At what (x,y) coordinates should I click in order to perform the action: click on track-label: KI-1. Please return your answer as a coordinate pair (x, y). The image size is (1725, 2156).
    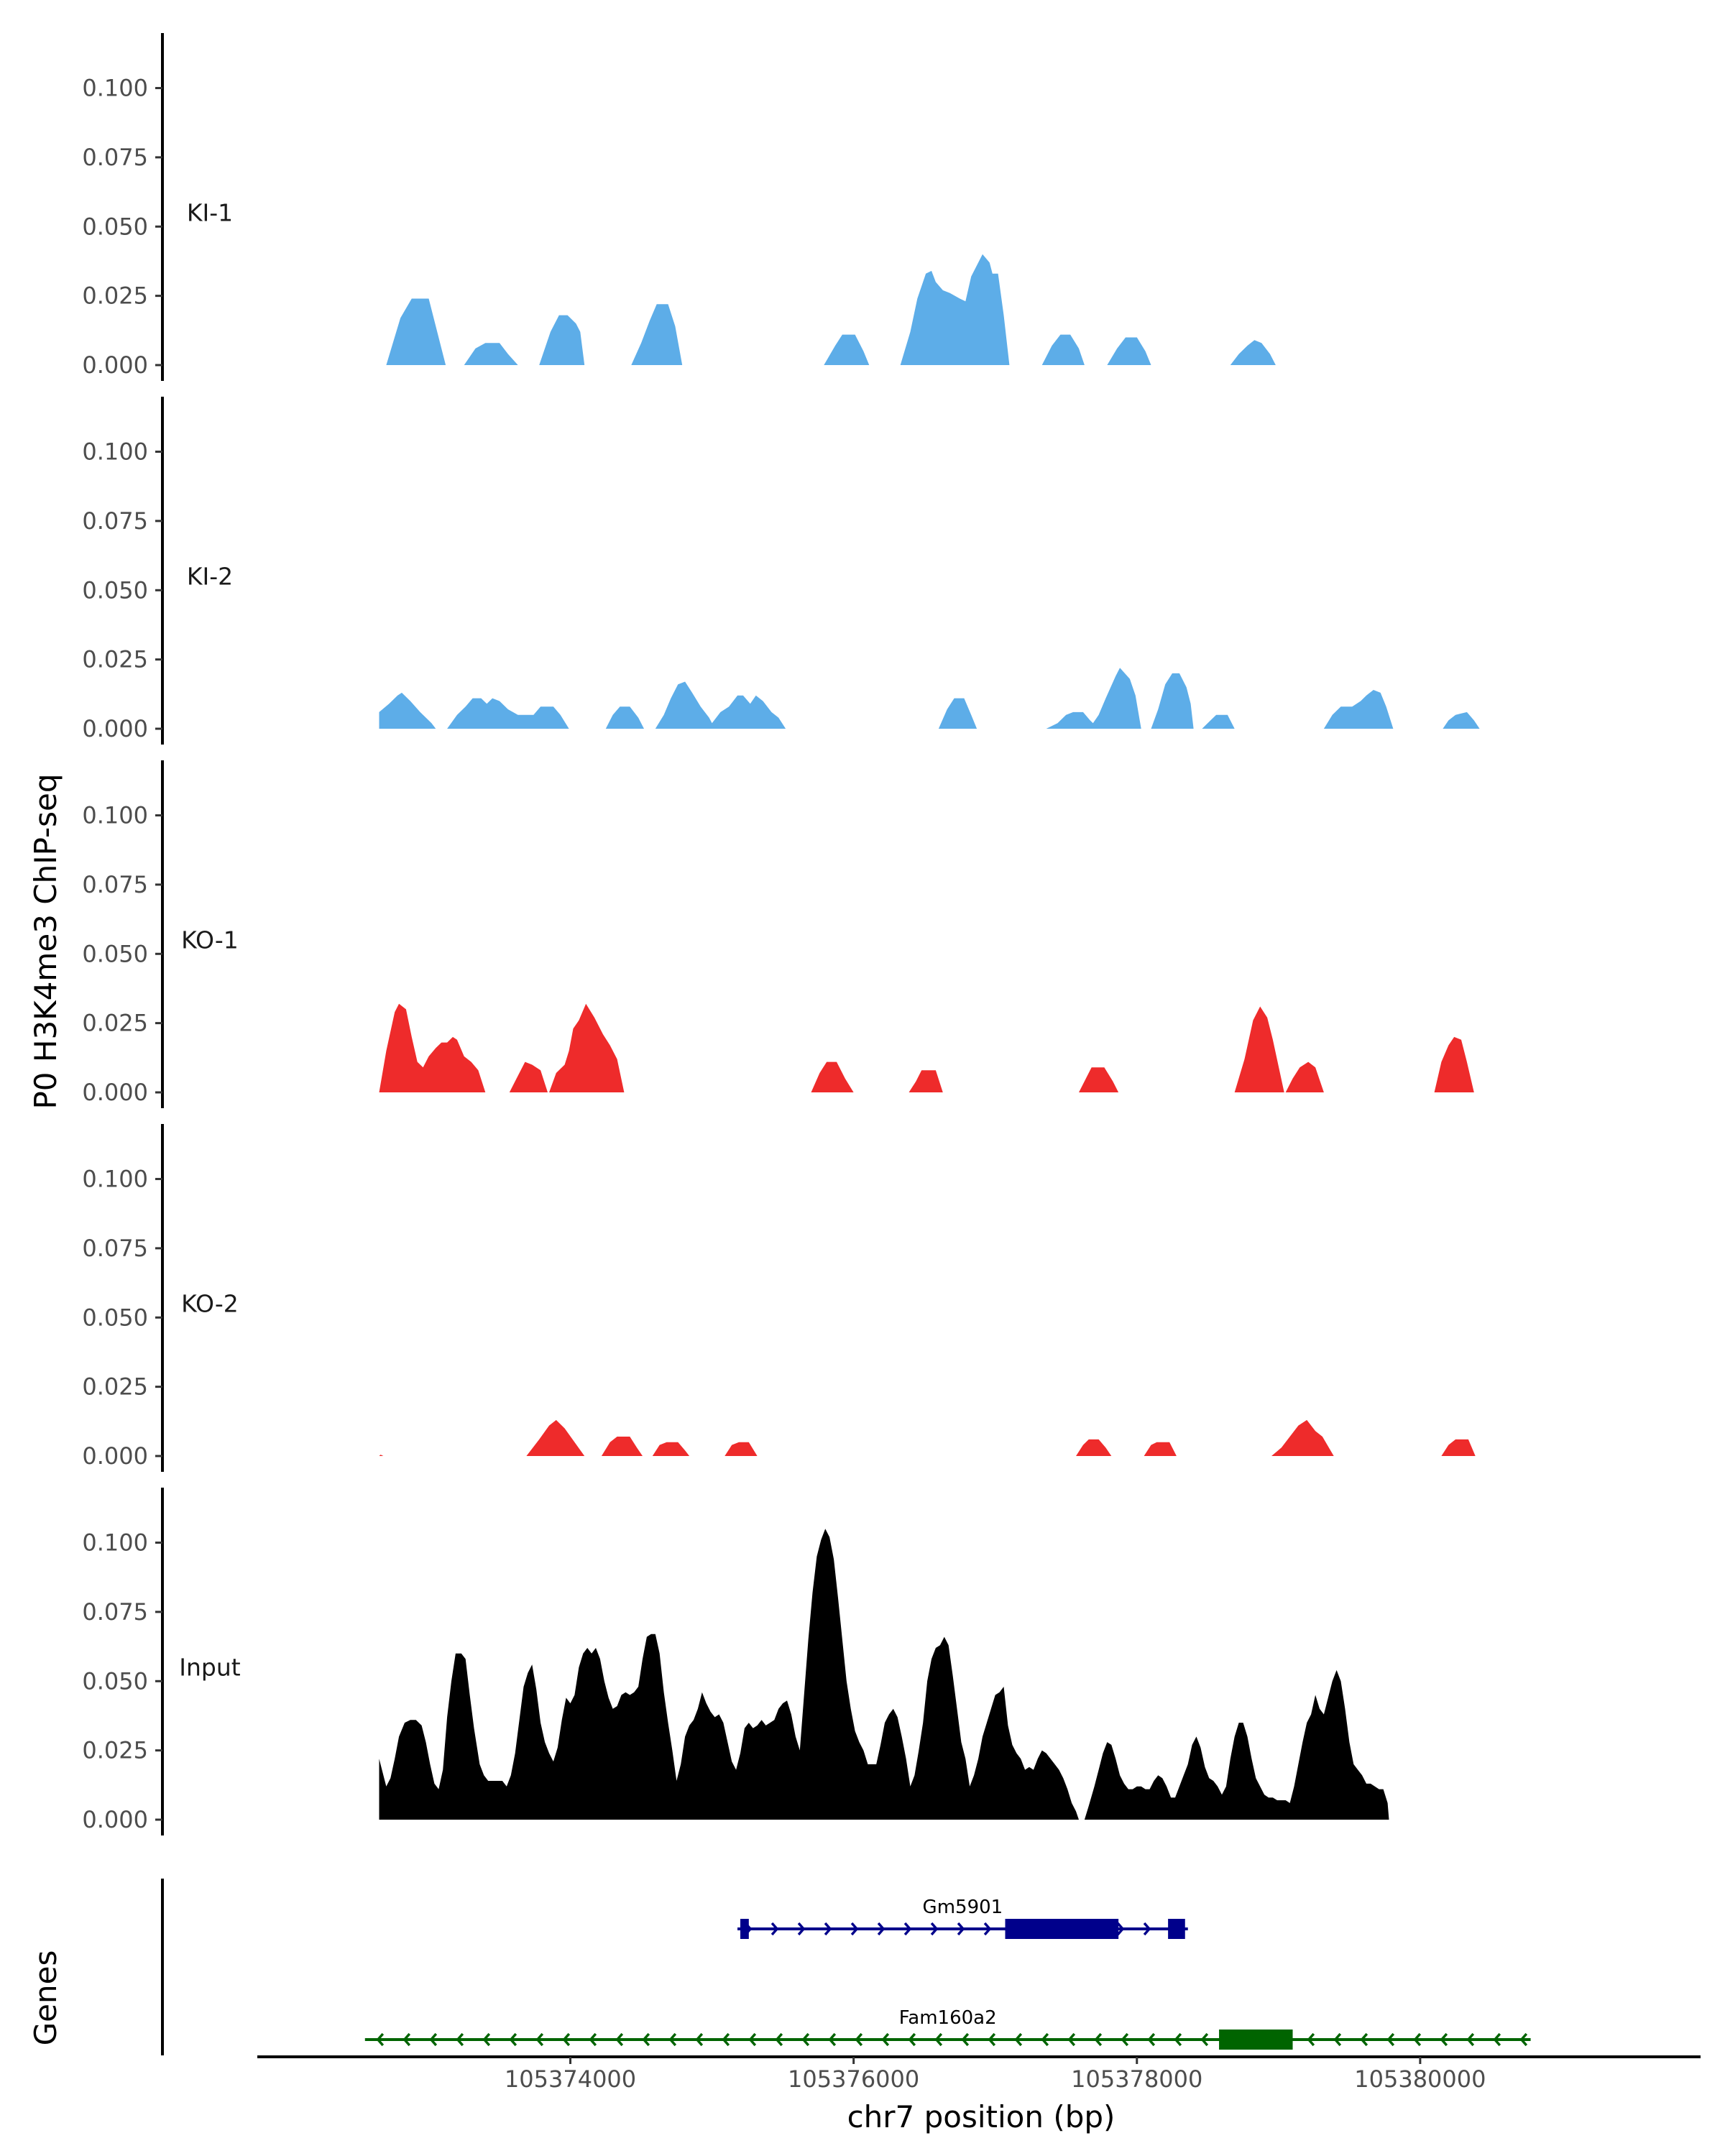
    Looking at the image, I should click on (210, 213).